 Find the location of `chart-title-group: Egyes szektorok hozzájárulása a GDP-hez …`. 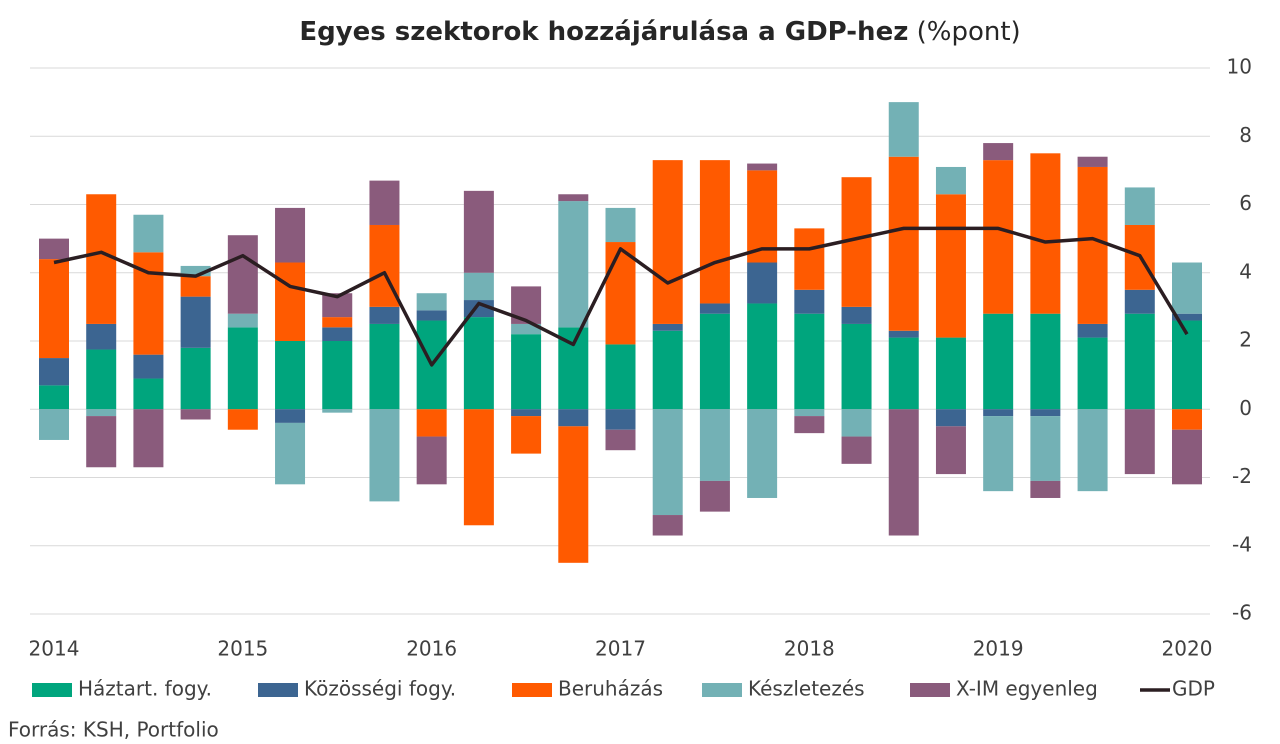

chart-title-group: Egyes szektorok hozzájárulása a GDP-hez … is located at coordinates (659, 32).